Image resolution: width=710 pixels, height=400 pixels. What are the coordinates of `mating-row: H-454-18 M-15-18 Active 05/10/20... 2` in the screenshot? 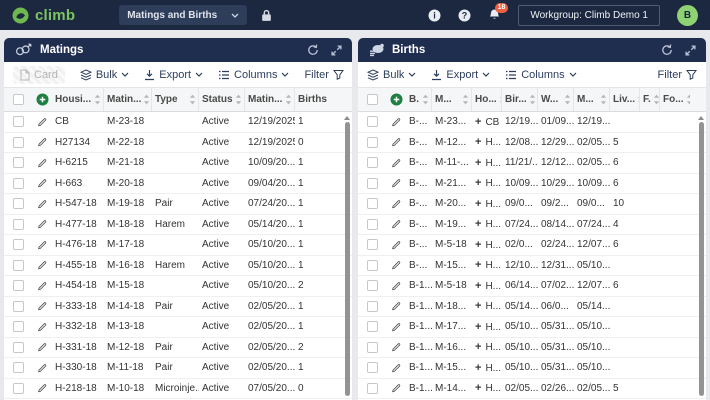 It's located at (178, 286).